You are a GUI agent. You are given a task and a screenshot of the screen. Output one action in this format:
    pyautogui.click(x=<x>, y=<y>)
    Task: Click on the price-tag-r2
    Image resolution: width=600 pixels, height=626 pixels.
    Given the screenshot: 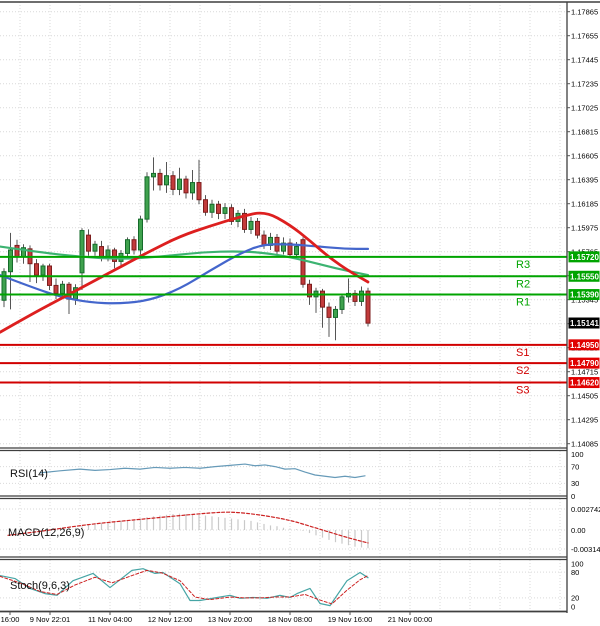 What is the action you would take?
    pyautogui.click(x=584, y=276)
    